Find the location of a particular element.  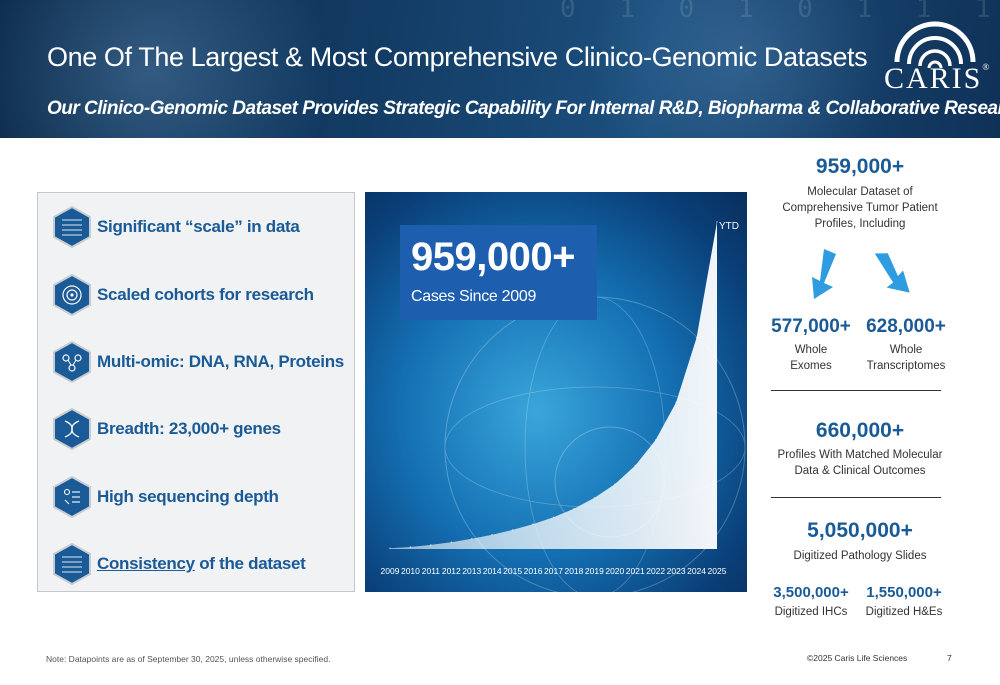

x-tick-label: 2011 is located at coordinates (431, 571).